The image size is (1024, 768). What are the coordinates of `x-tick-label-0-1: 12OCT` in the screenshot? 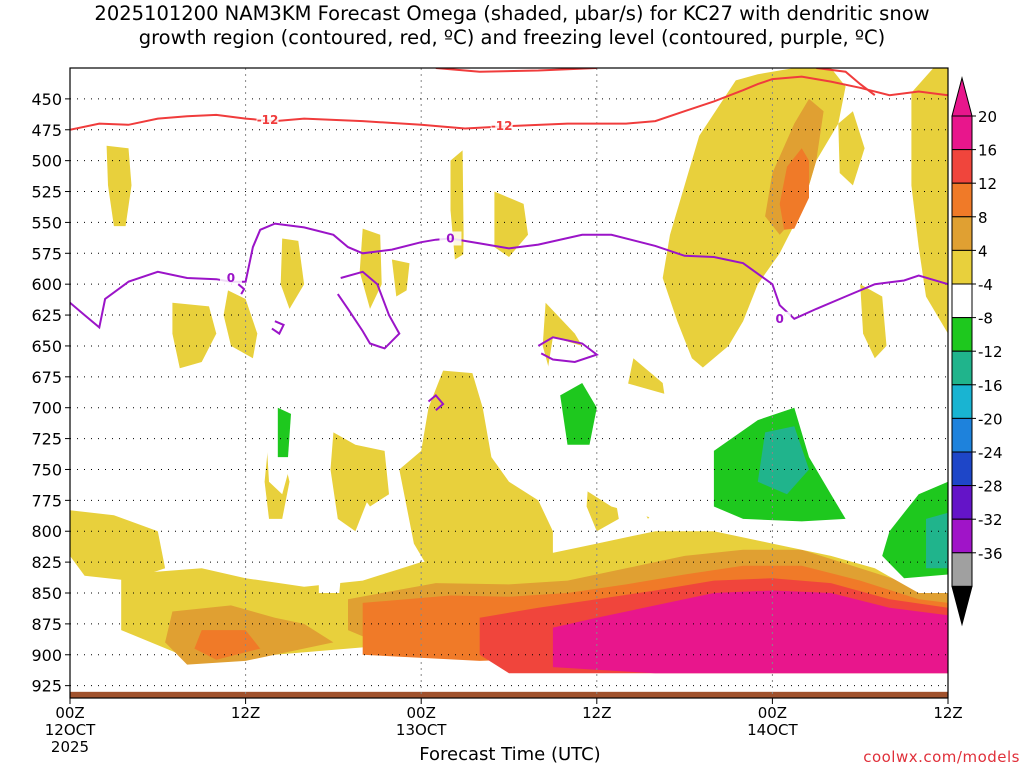 It's located at (70, 730).